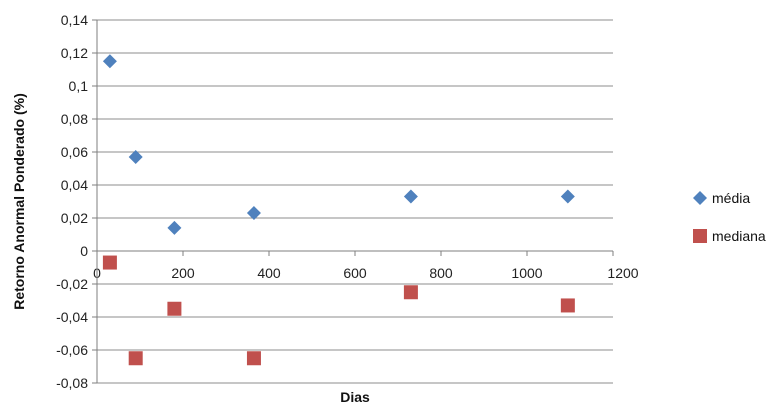 The height and width of the screenshot is (406, 784). What do you see at coordinates (729, 217) in the screenshot?
I see `legend: média mediana` at bounding box center [729, 217].